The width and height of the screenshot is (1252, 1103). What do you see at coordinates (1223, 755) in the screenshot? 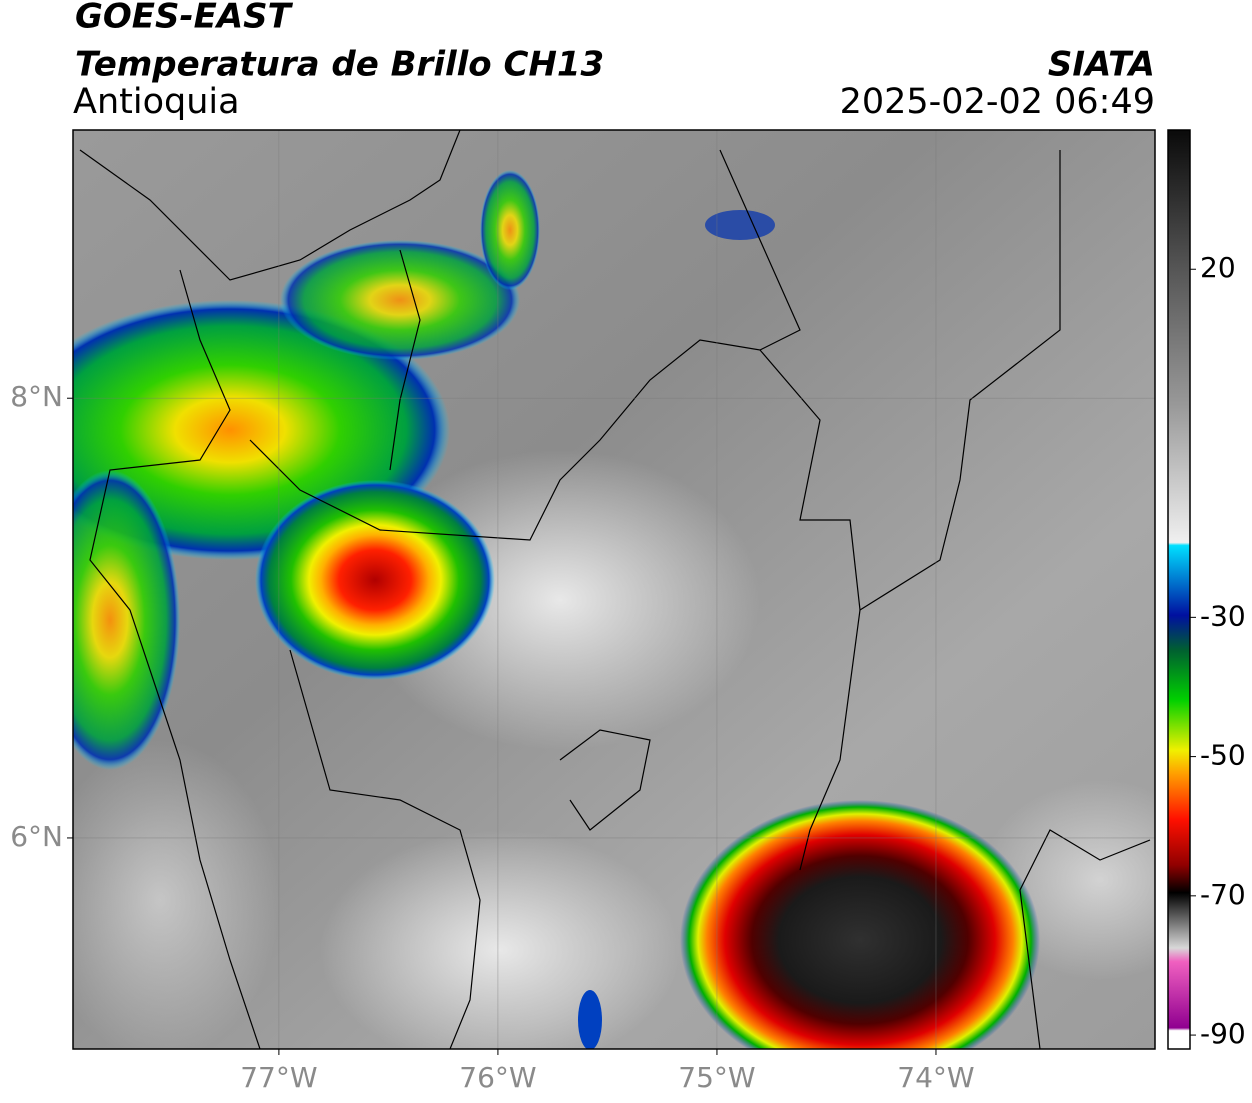
I see `colorbar-tick-label: -50` at bounding box center [1223, 755].